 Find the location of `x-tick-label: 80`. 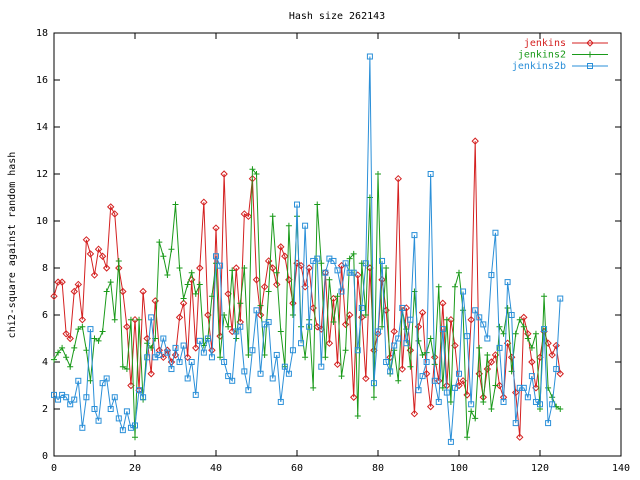

x-tick-label: 80 is located at coordinates (378, 468).